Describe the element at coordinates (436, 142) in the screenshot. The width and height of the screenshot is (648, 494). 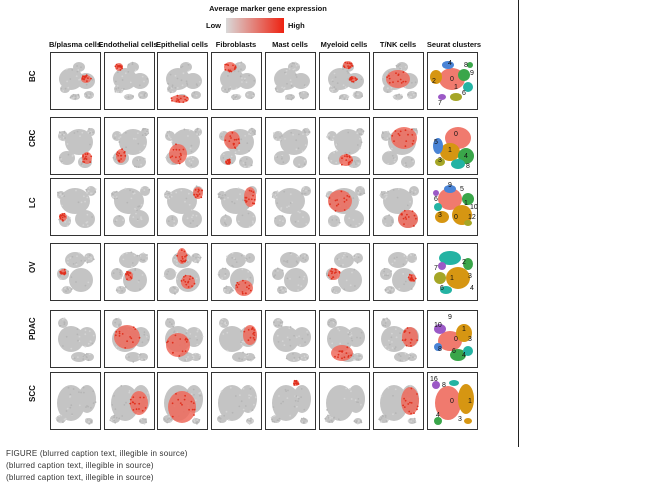
I see `cluster-number-label: 5` at that location.